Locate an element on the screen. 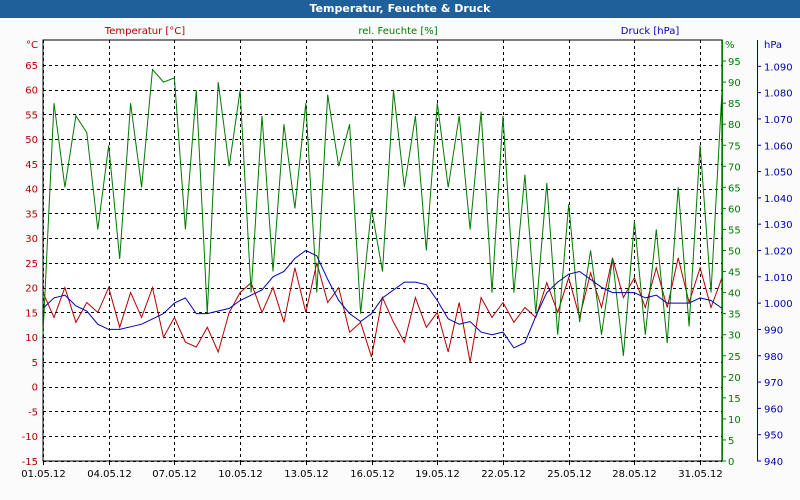 This screenshot has height=500, width=800. pressure-tick-label: 950 is located at coordinates (773, 436).